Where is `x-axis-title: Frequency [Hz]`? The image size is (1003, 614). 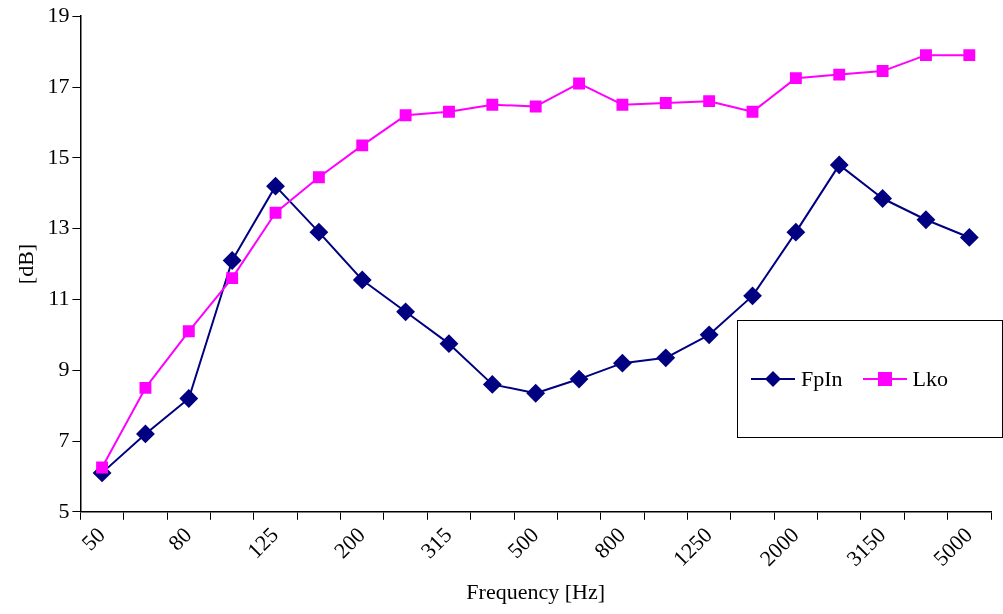
x-axis-title: Frequency [Hz] is located at coordinates (536, 591).